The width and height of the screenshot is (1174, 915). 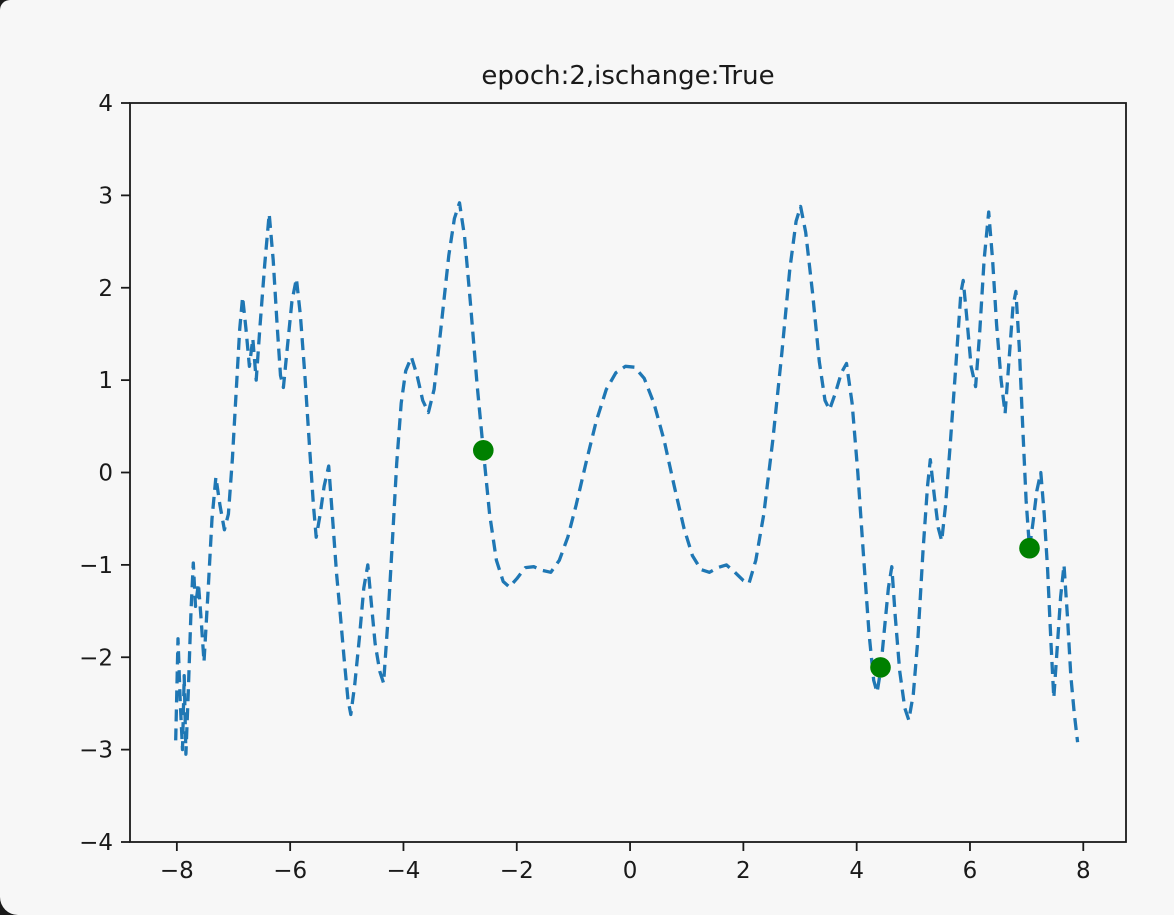 I want to click on y-tick-label: −2, so click(x=96, y=658).